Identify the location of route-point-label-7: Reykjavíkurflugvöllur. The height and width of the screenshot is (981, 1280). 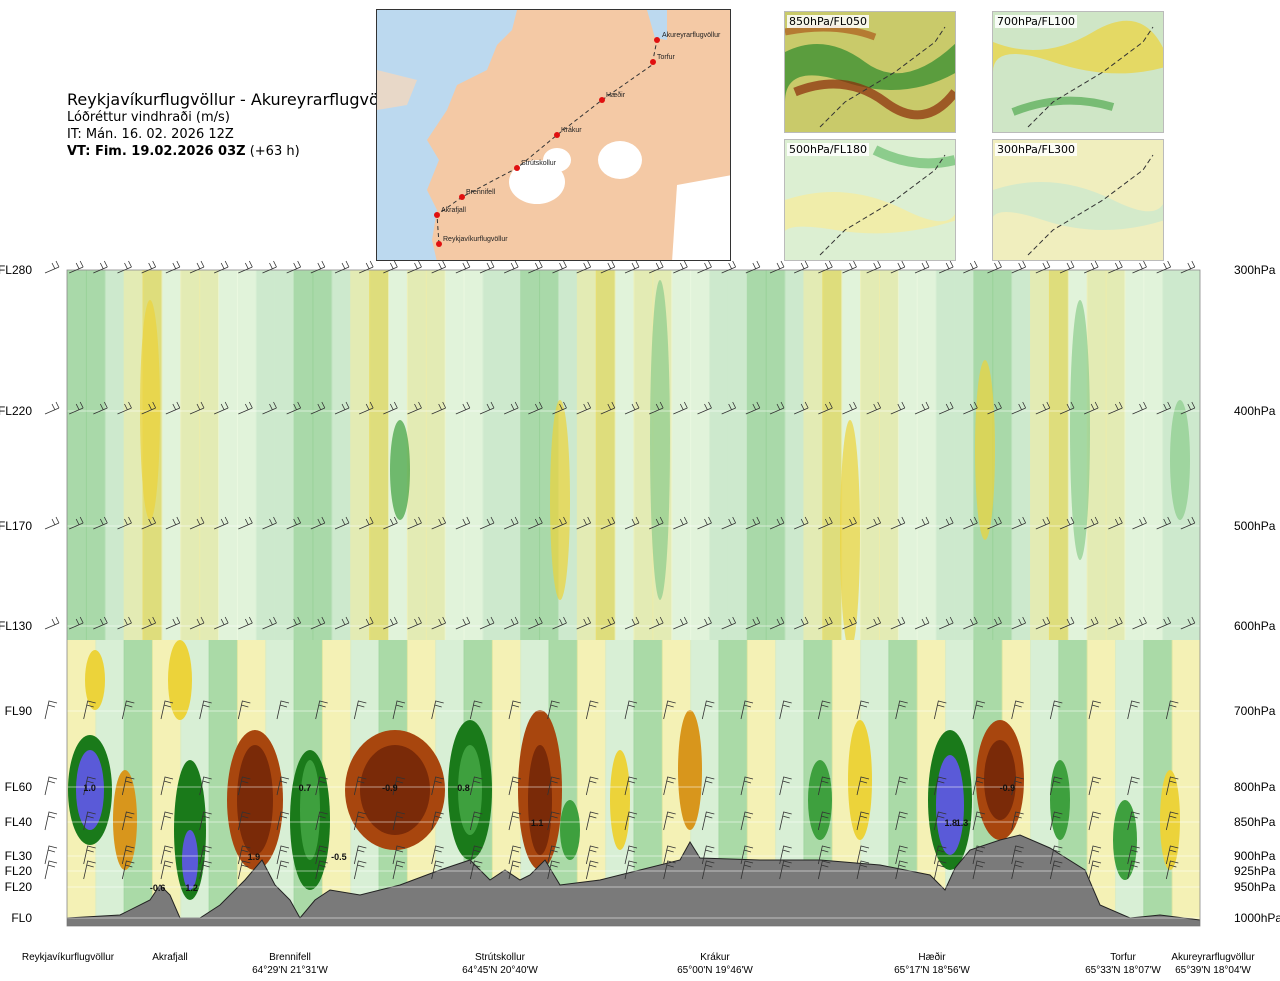
(475, 239).